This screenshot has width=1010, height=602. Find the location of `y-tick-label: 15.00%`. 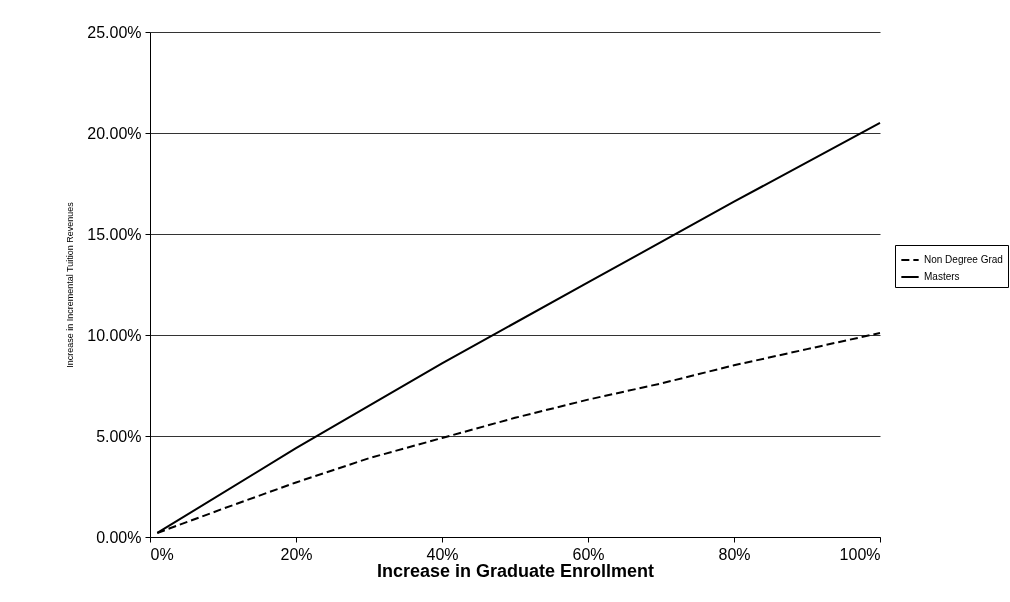

y-tick-label: 15.00% is located at coordinates (114, 234).